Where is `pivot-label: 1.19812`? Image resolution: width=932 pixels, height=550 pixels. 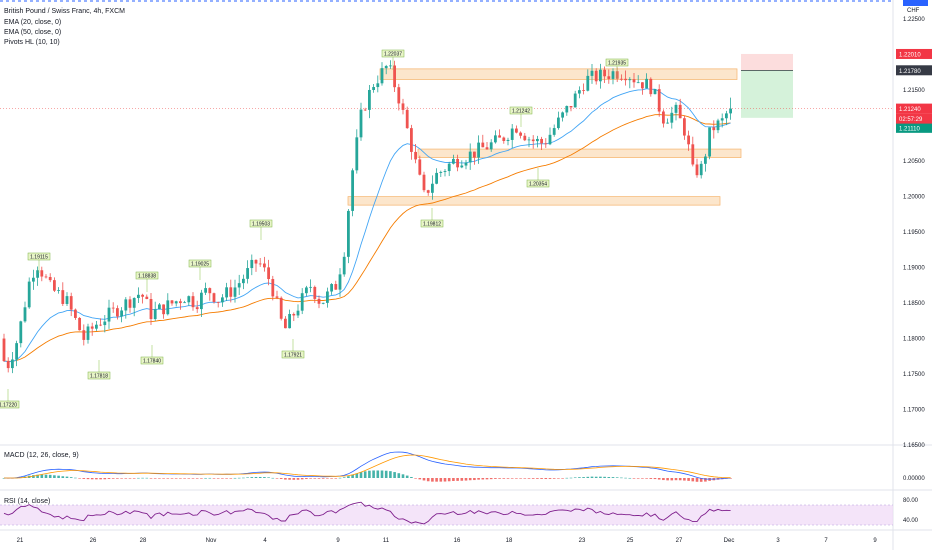
pivot-label: 1.19812 is located at coordinates (432, 225).